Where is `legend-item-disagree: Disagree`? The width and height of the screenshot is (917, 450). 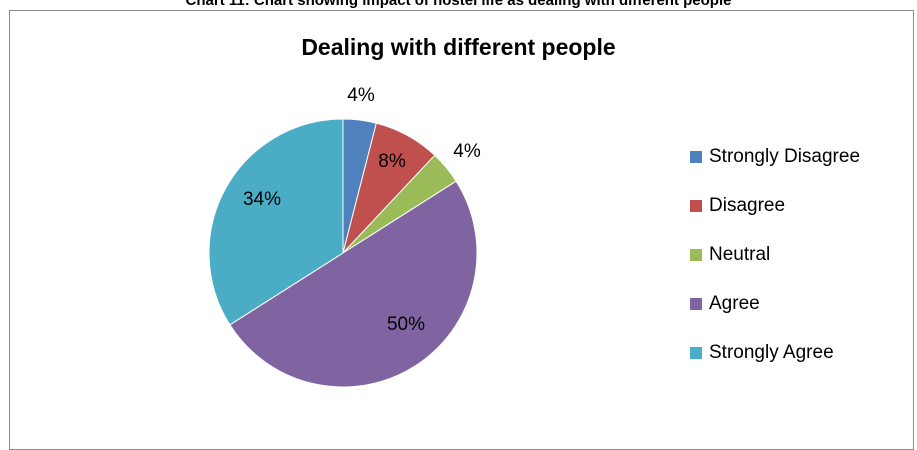 legend-item-disagree: Disagree is located at coordinates (775, 206).